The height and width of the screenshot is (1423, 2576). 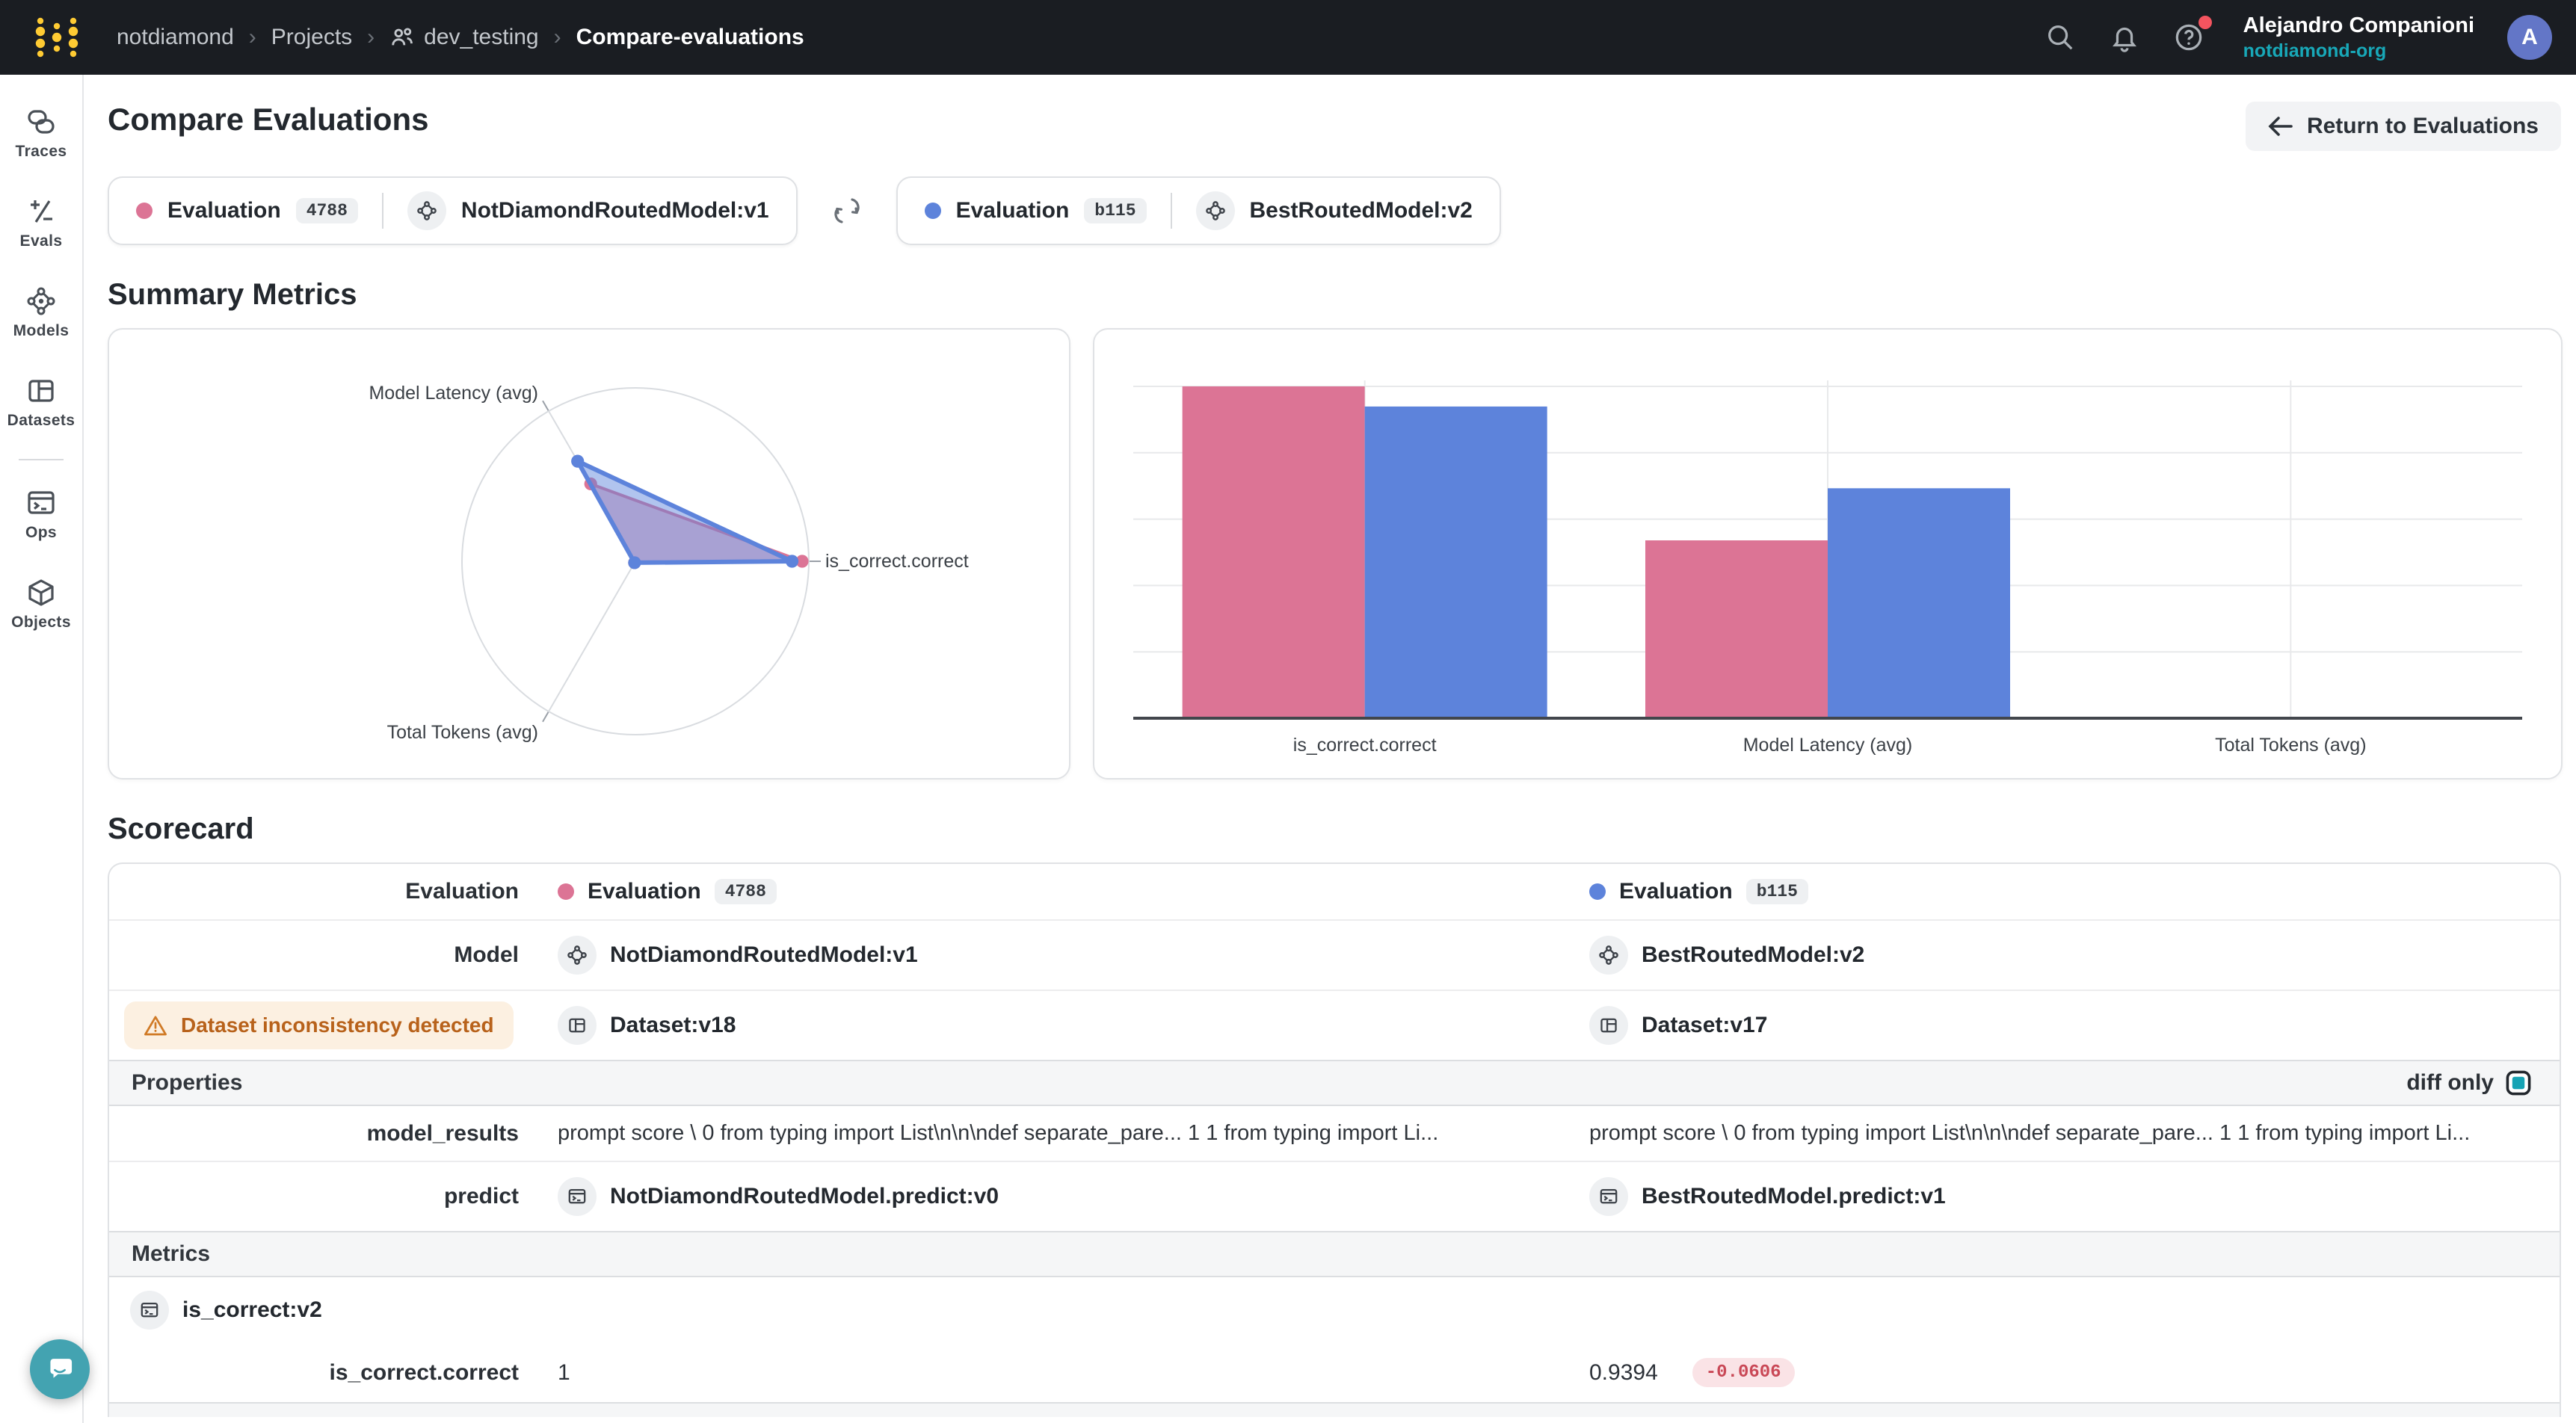 I want to click on svg-text: Model Latency (avg), so click(x=1828, y=745).